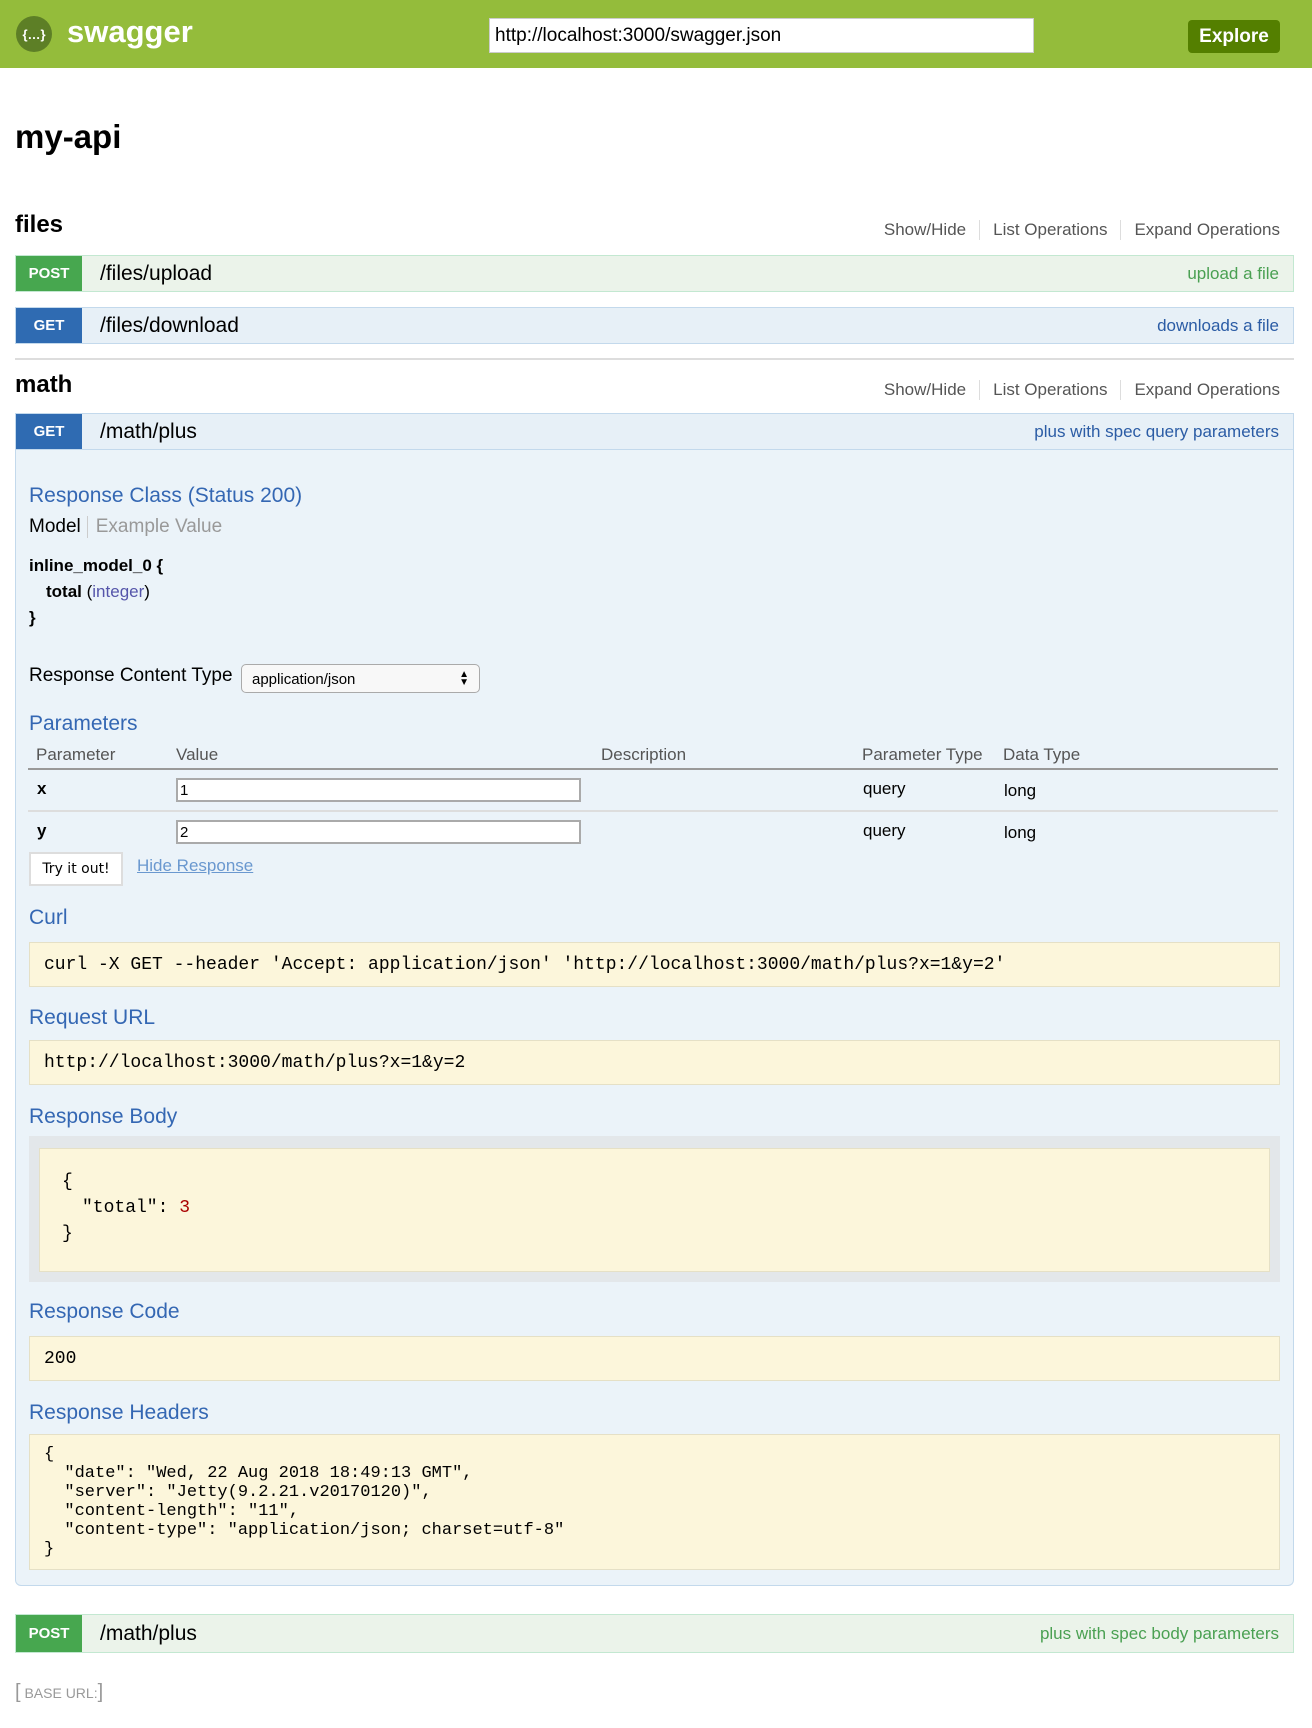 Image resolution: width=1312 pixels, height=1728 pixels. Describe the element at coordinates (464, 678) in the screenshot. I see `select-arrows-icon: ▲ ▼` at that location.